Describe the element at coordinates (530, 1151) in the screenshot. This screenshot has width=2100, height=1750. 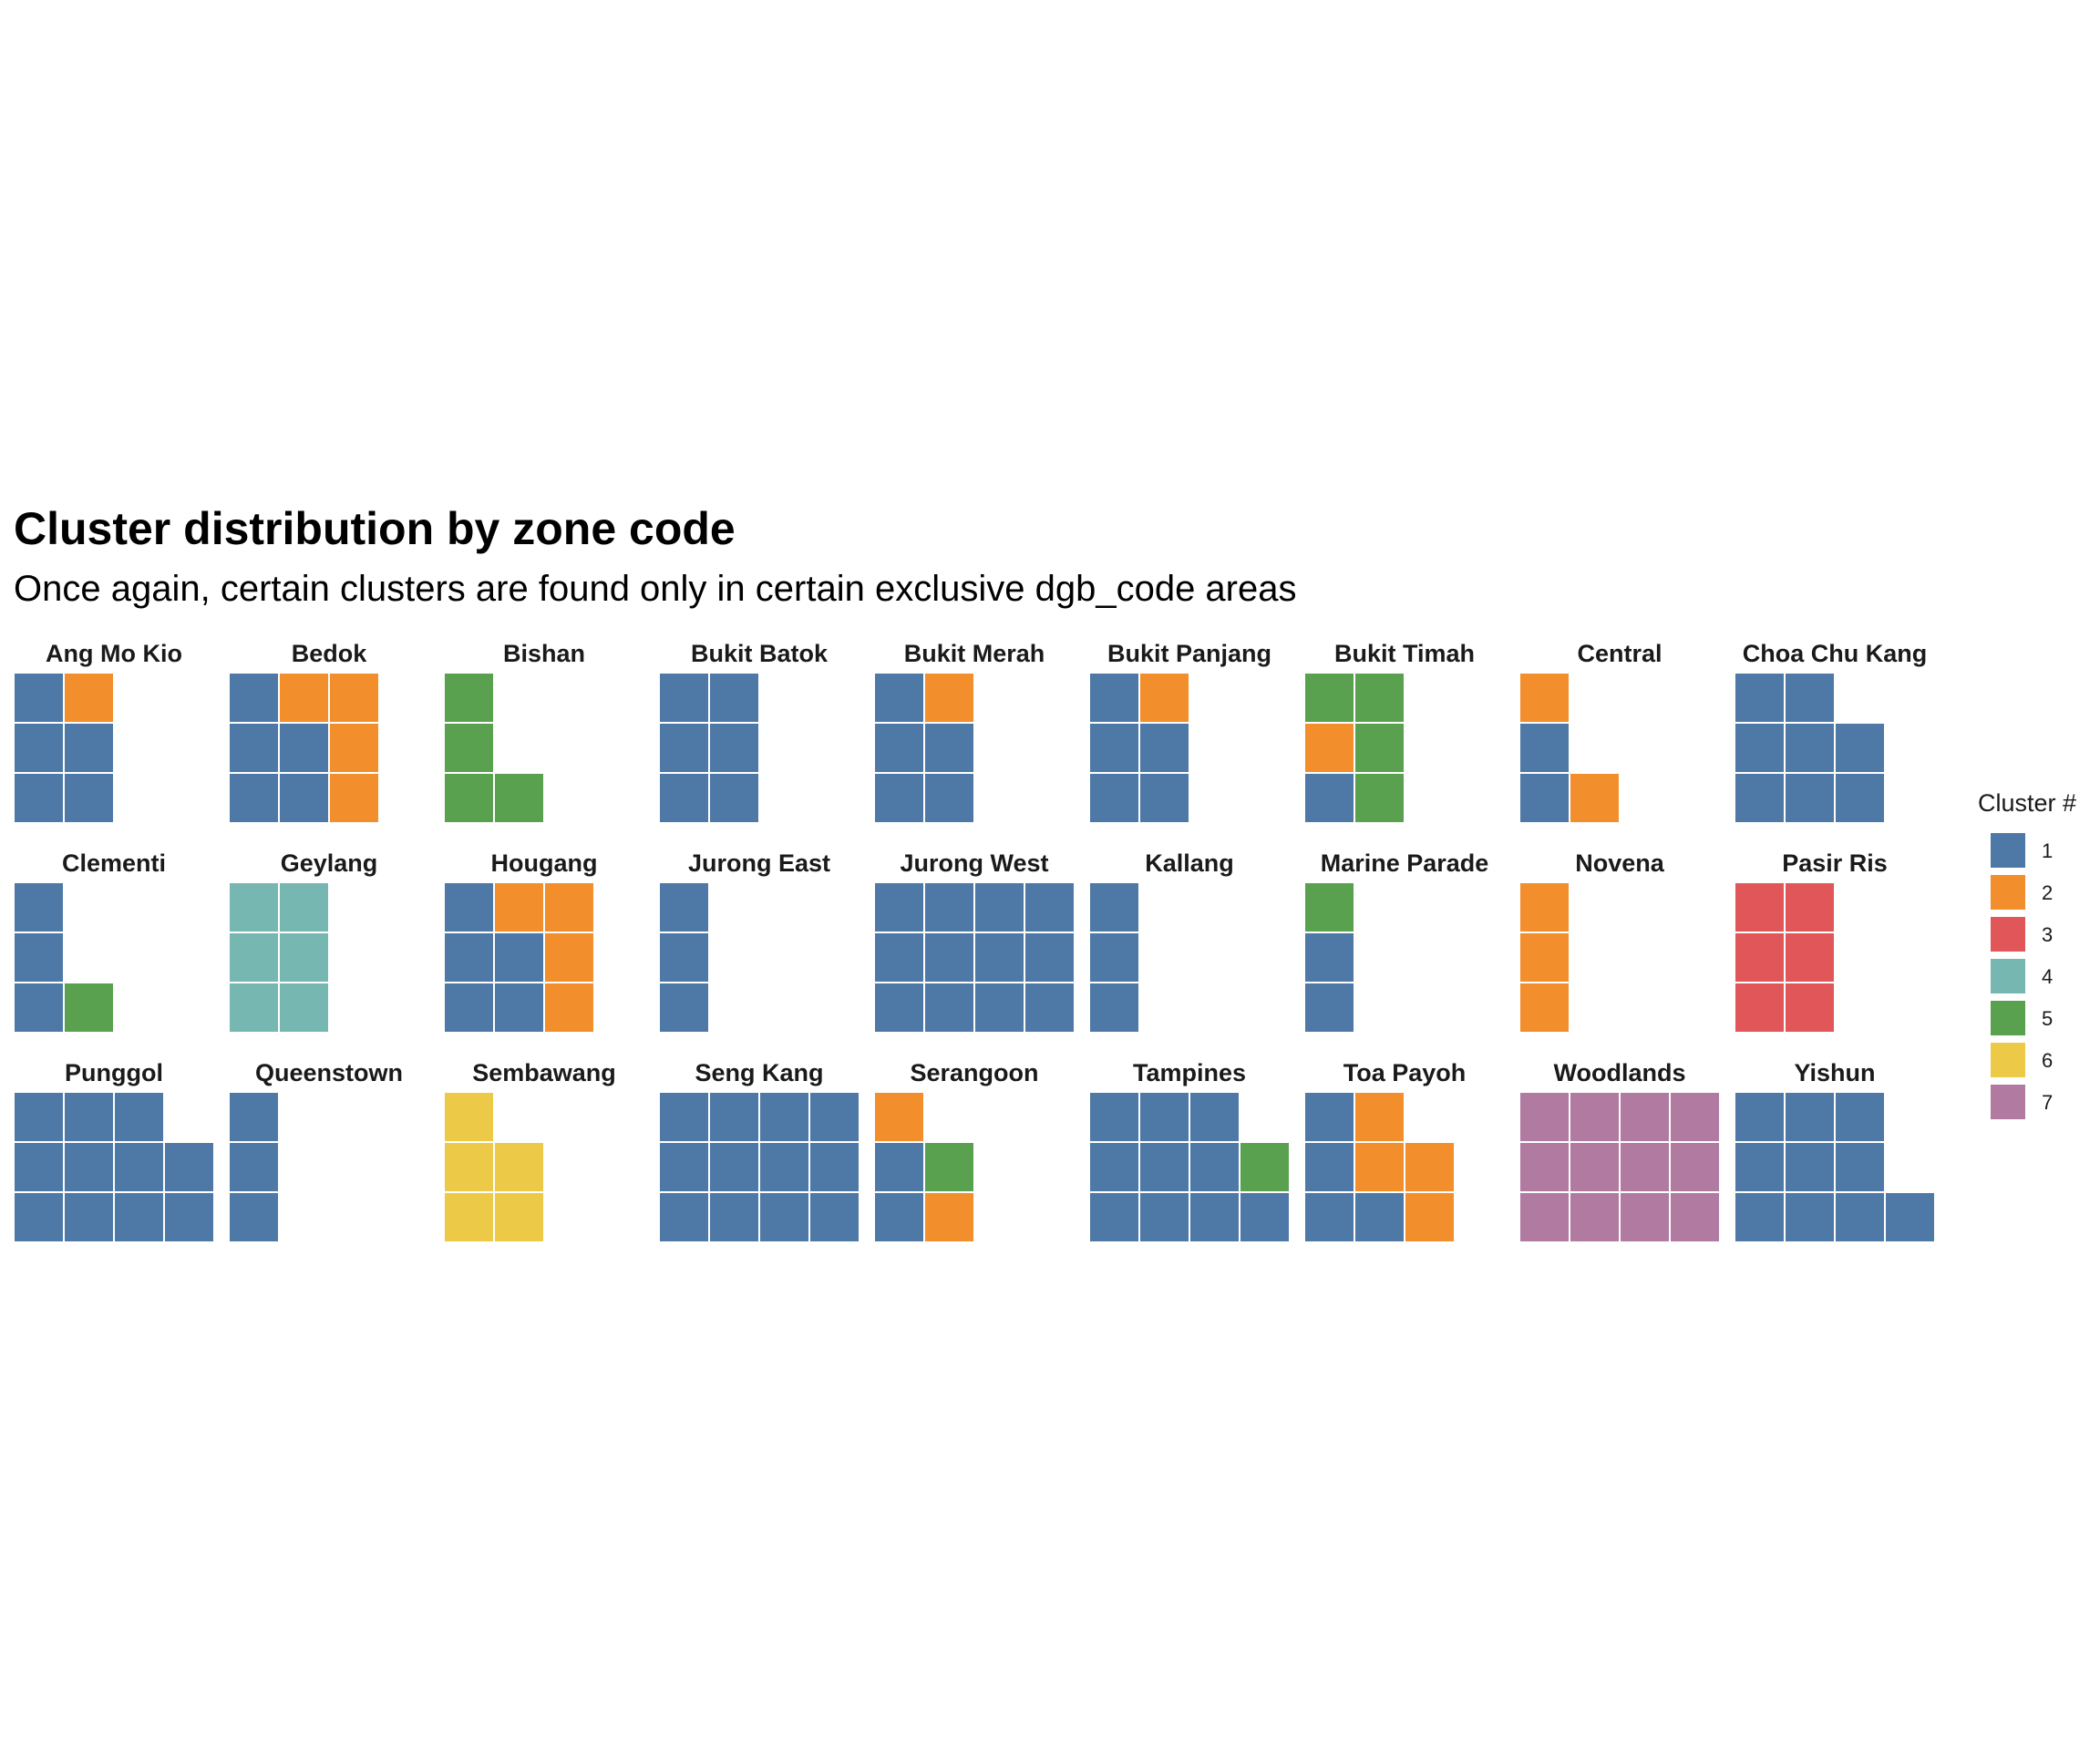
I see `facet-panel: Sembawang` at that location.